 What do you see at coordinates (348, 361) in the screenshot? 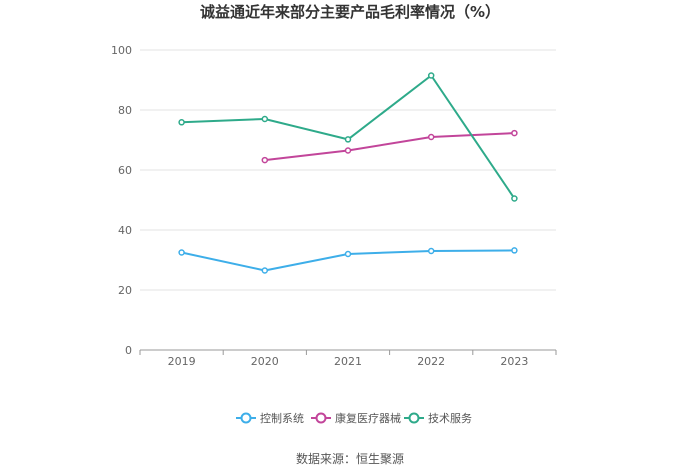
I see `x-tick-label: 2021` at bounding box center [348, 361].